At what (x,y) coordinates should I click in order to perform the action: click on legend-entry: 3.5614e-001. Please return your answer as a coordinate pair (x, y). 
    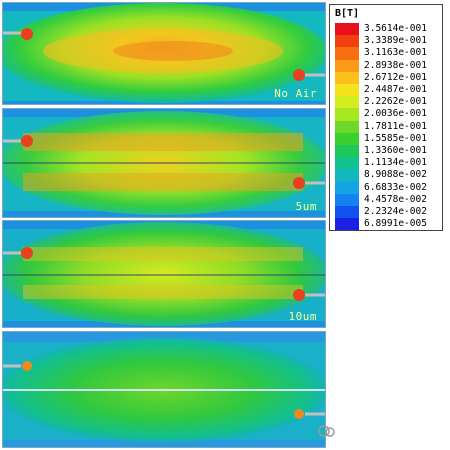
    Looking at the image, I should click on (381, 29).